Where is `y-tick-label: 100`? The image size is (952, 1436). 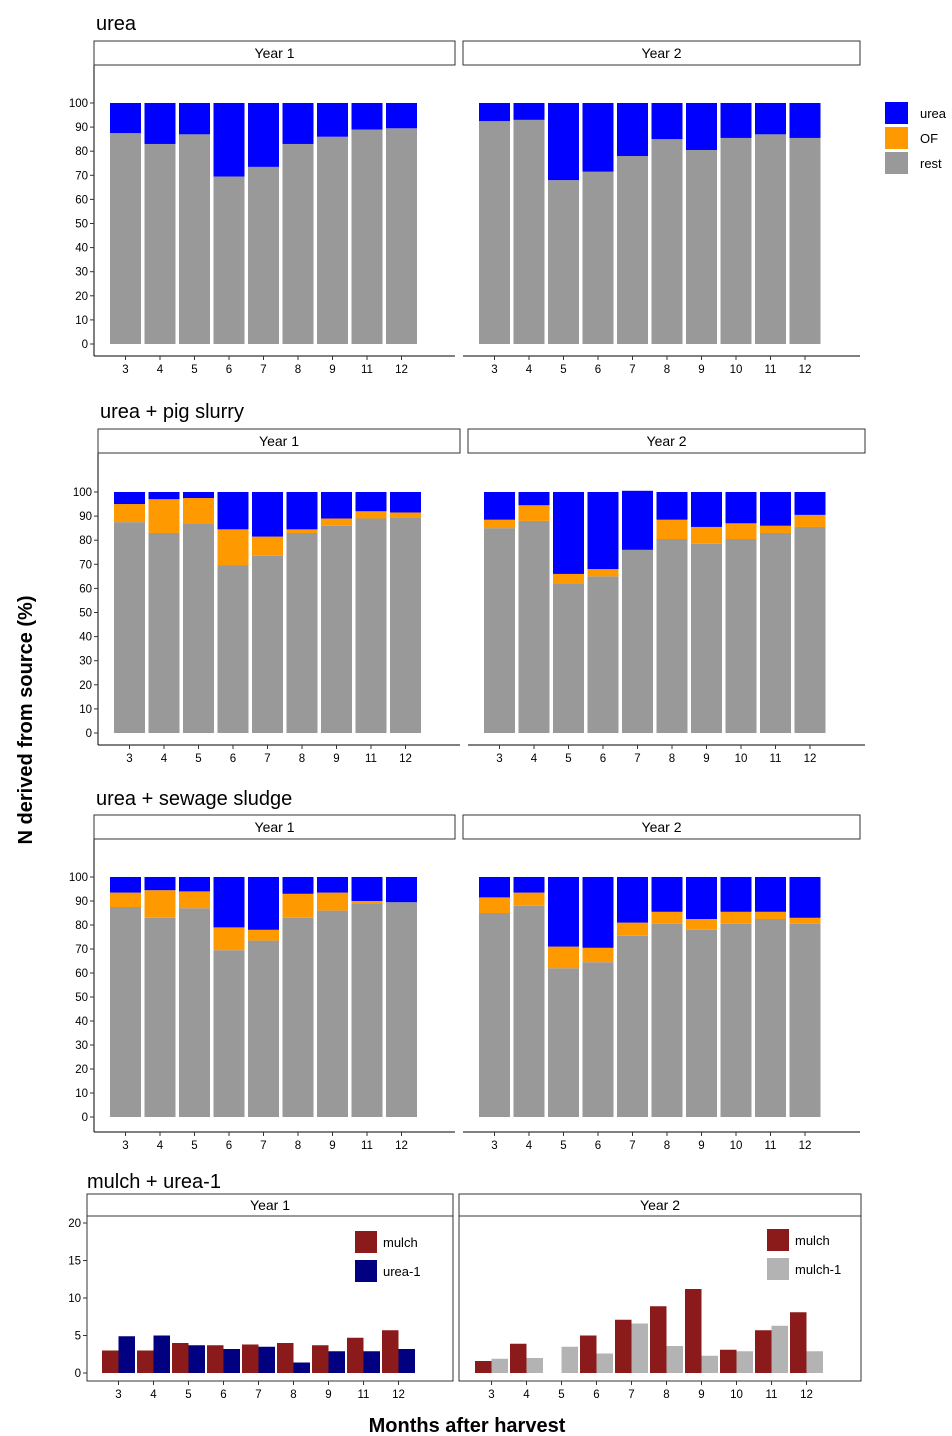 y-tick-label: 100 is located at coordinates (78, 878).